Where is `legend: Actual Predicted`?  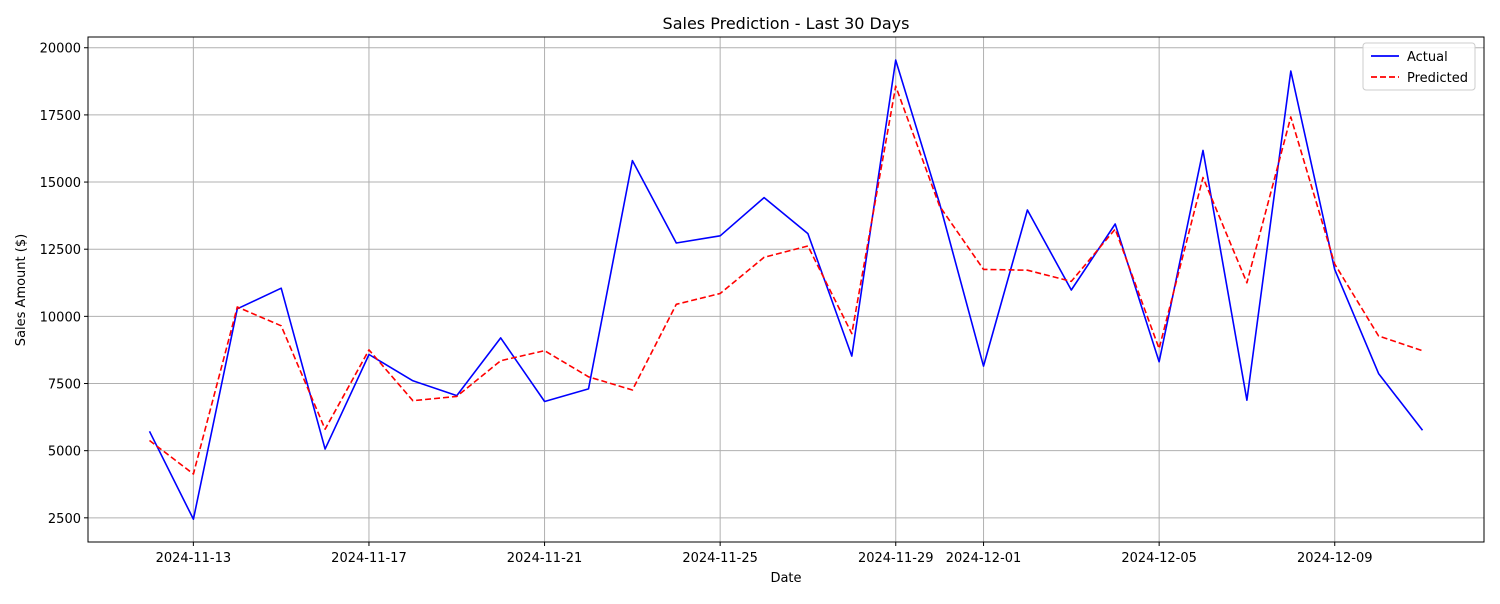
legend: Actual Predicted is located at coordinates (1419, 66).